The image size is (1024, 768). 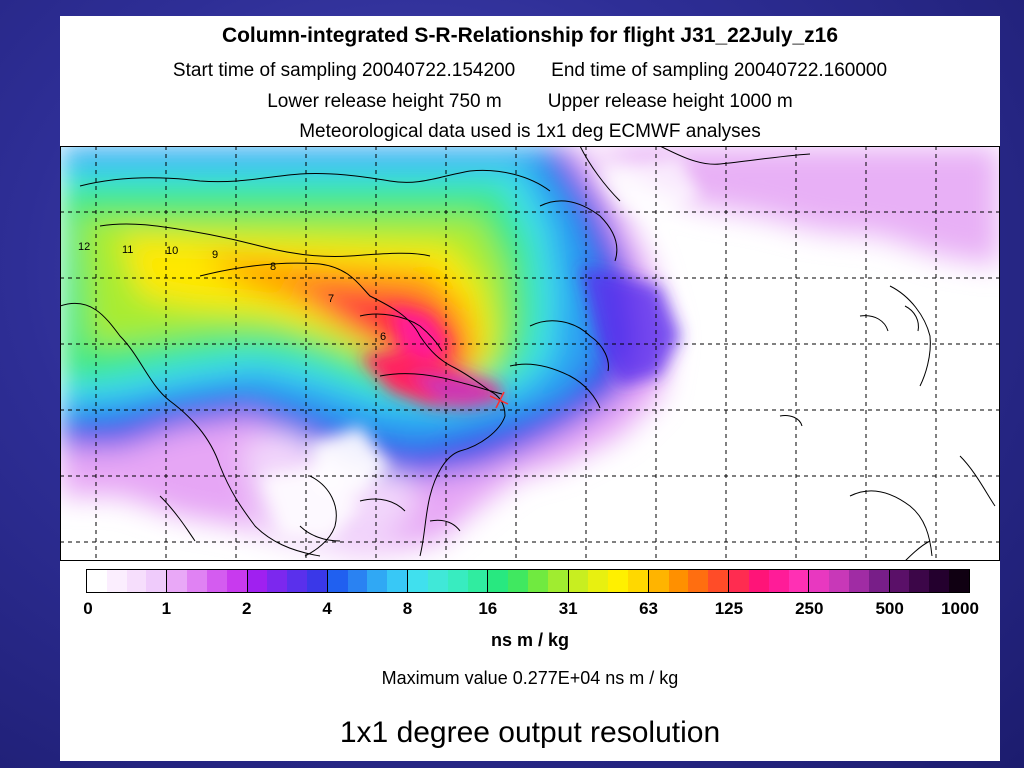 What do you see at coordinates (166, 608) in the screenshot?
I see `colorbar-tick-label: 1` at bounding box center [166, 608].